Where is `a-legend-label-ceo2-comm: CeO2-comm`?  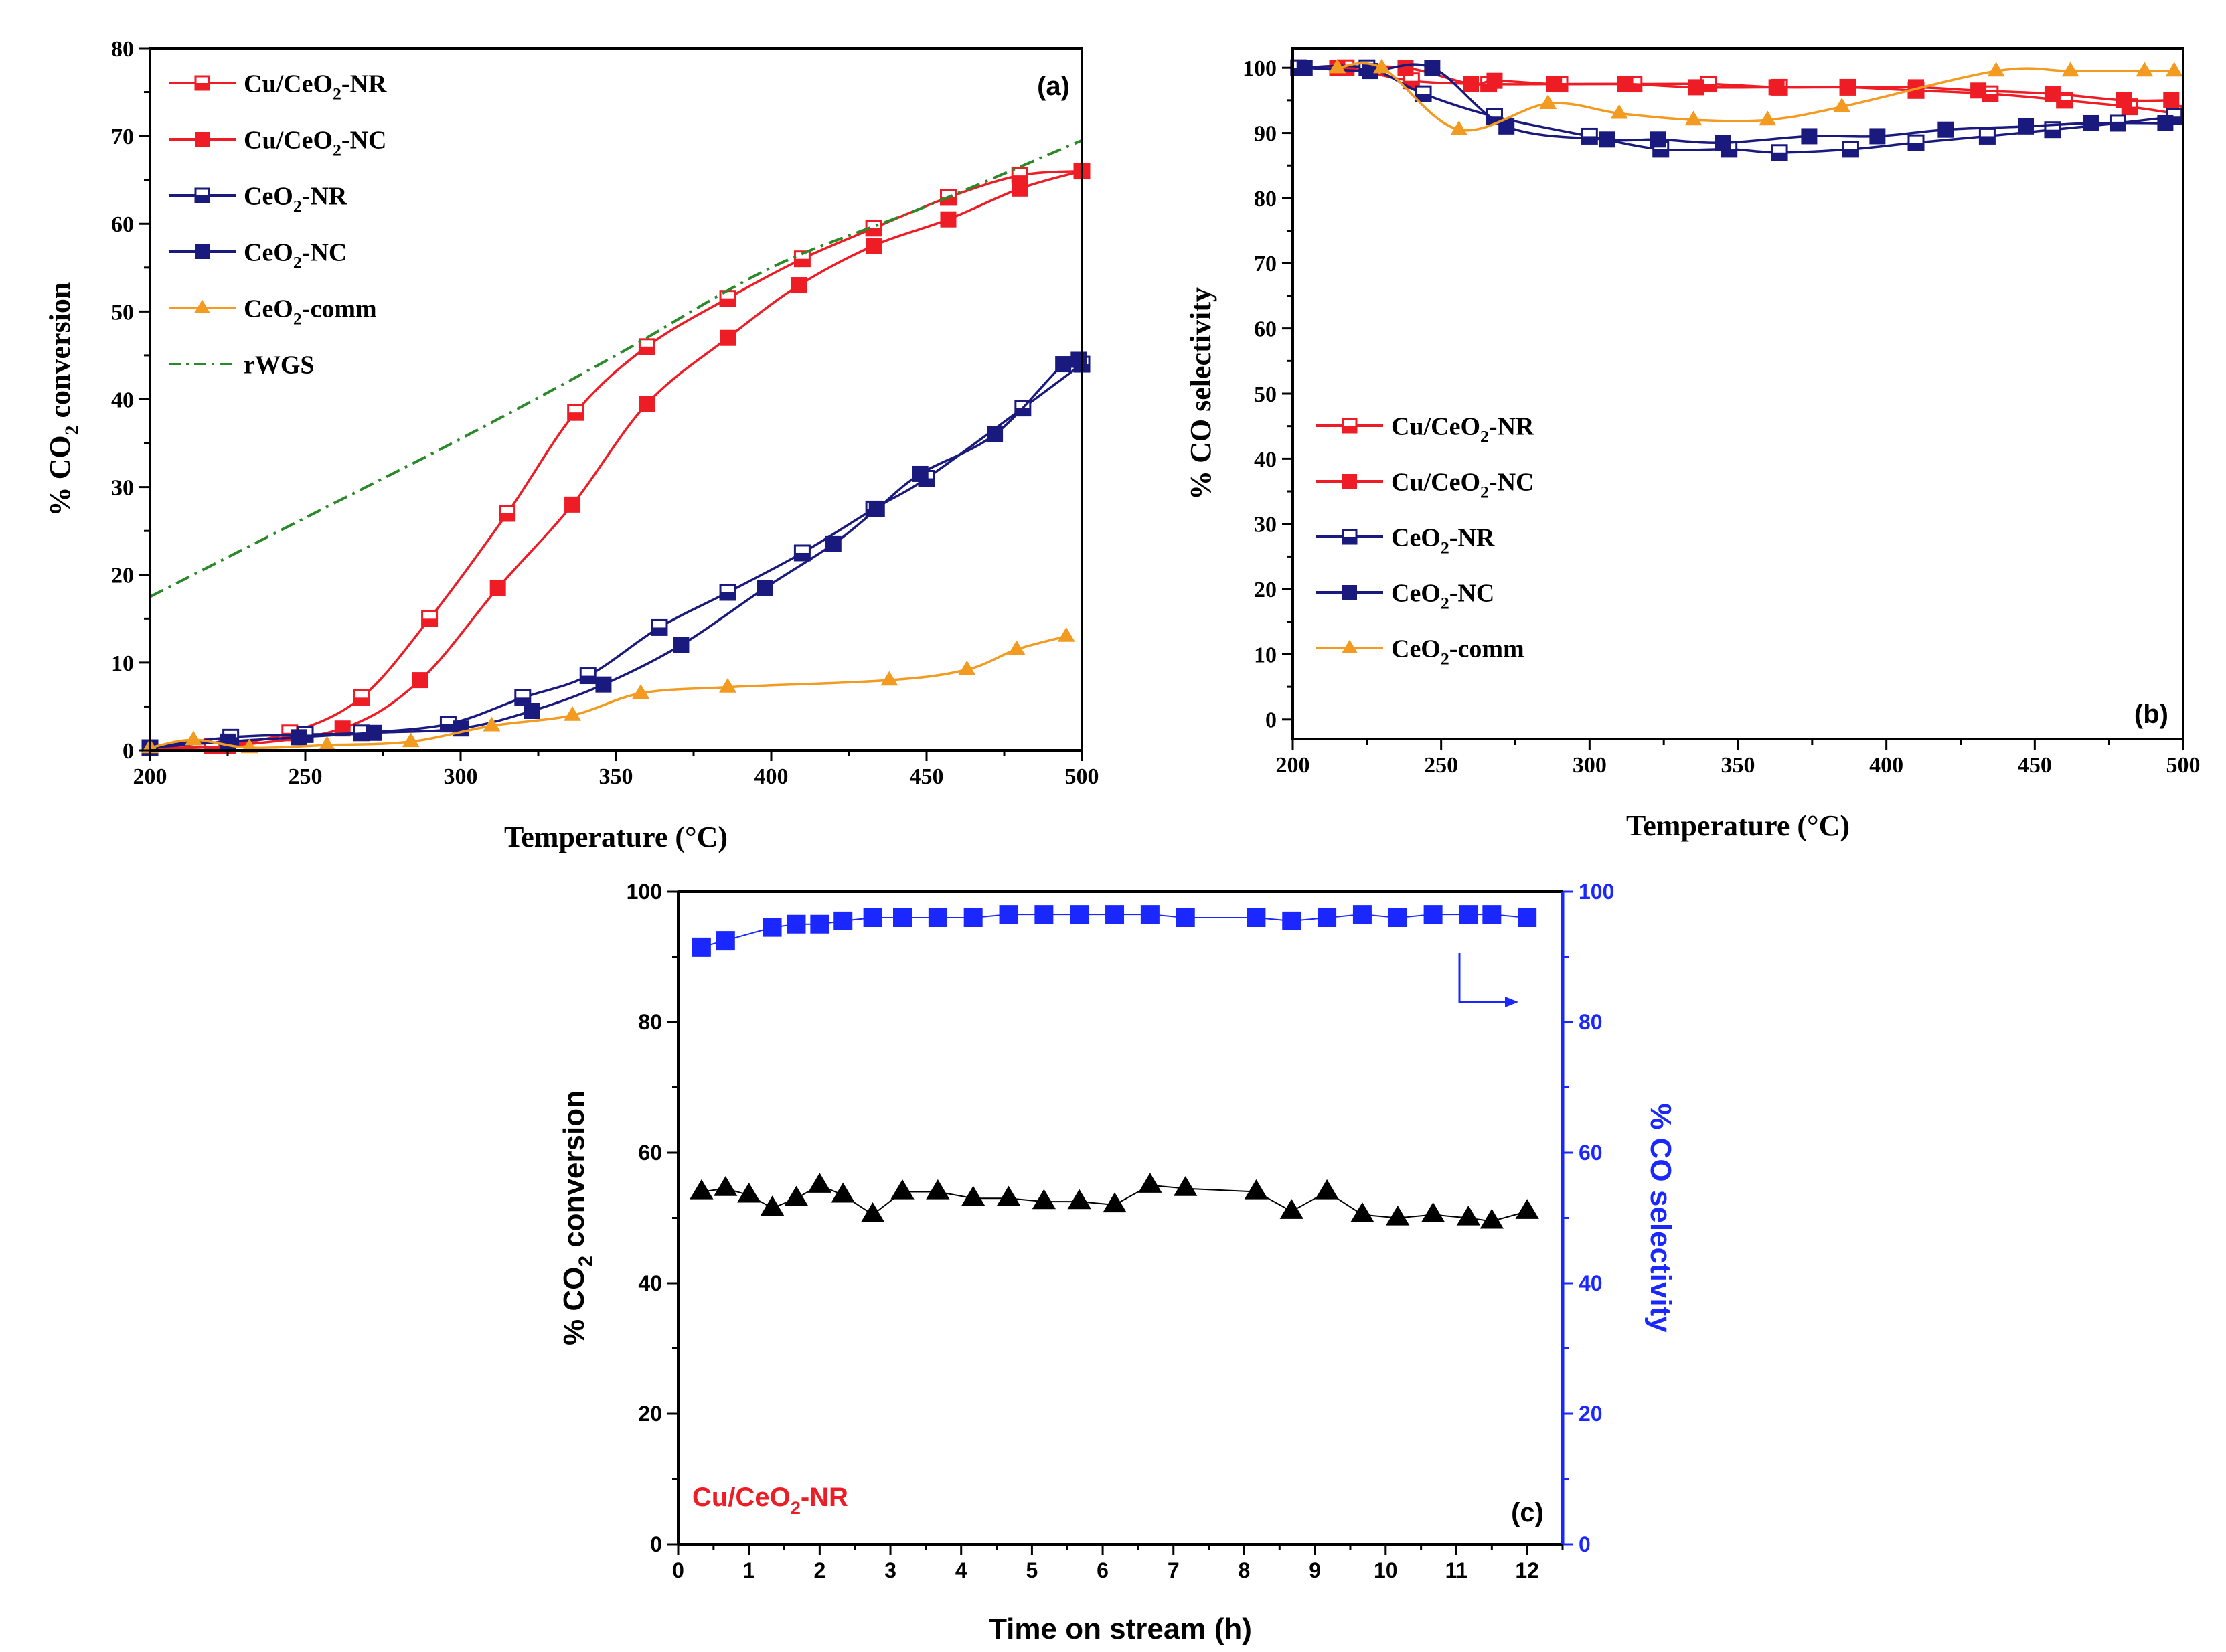 a-legend-label-ceo2-comm: CeO2-comm is located at coordinates (310, 311).